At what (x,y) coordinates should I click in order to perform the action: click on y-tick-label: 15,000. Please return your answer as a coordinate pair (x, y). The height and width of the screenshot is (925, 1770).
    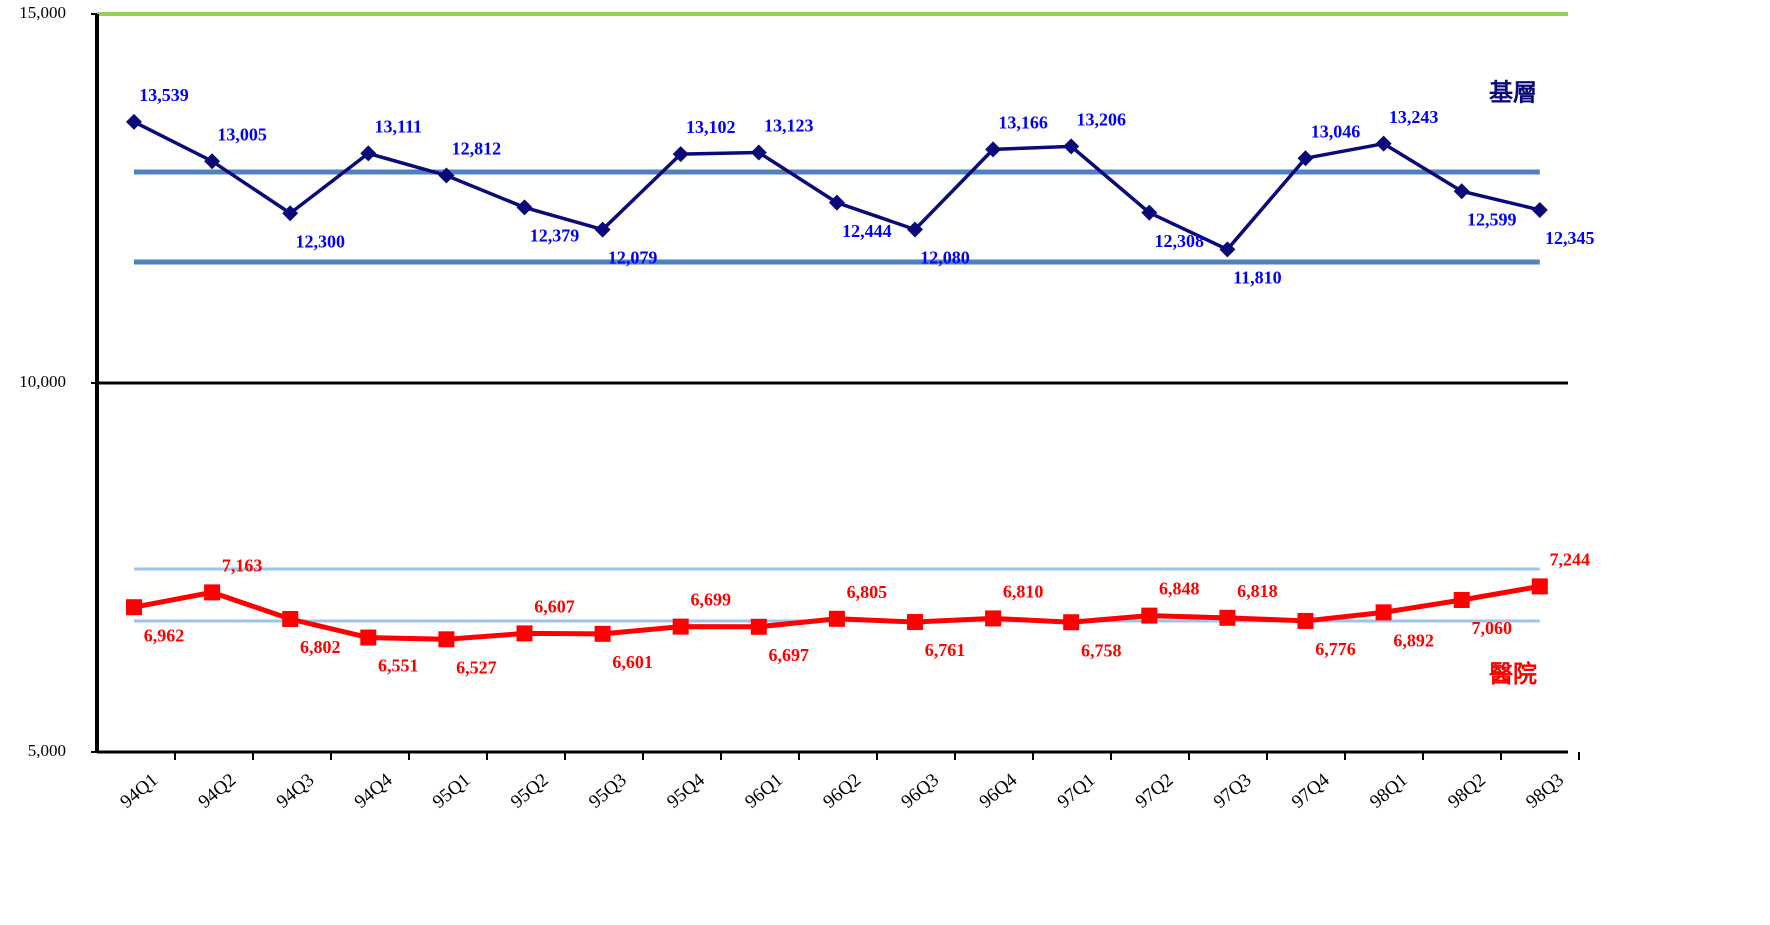
    Looking at the image, I should click on (42, 12).